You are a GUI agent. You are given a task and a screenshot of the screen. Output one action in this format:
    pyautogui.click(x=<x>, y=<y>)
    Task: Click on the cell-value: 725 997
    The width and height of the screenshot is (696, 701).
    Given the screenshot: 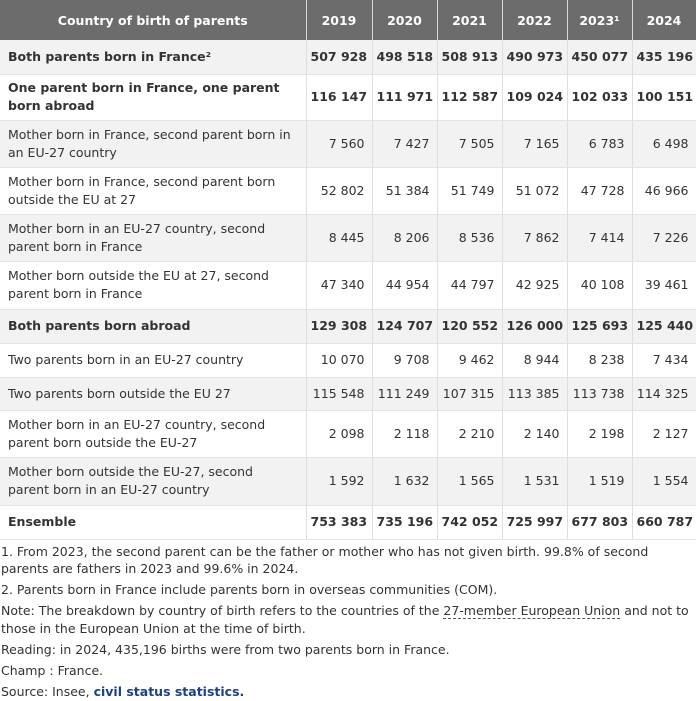 What is the action you would take?
    pyautogui.click(x=535, y=522)
    